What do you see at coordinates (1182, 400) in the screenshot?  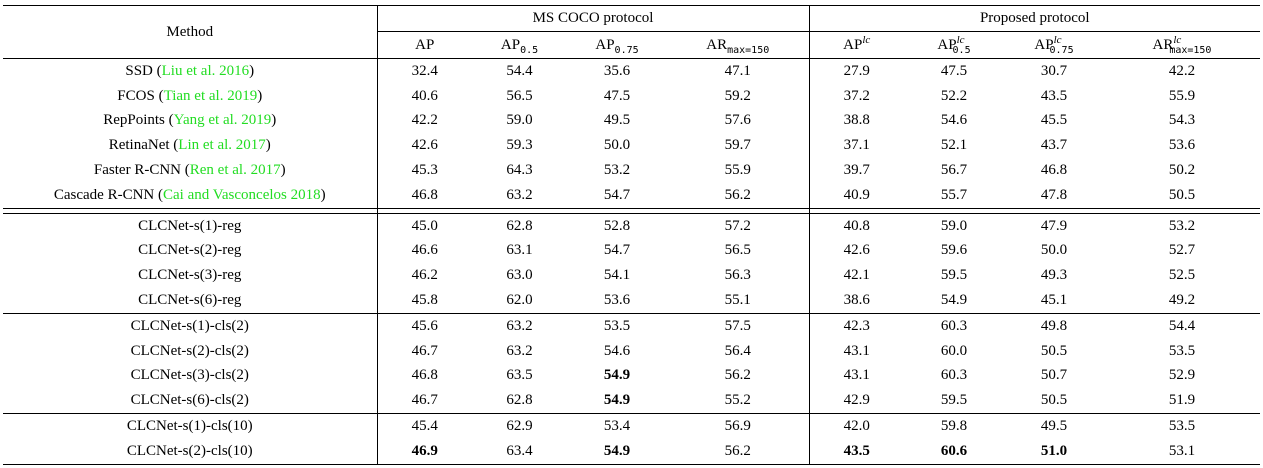 I see `value-cell: 51.9` at bounding box center [1182, 400].